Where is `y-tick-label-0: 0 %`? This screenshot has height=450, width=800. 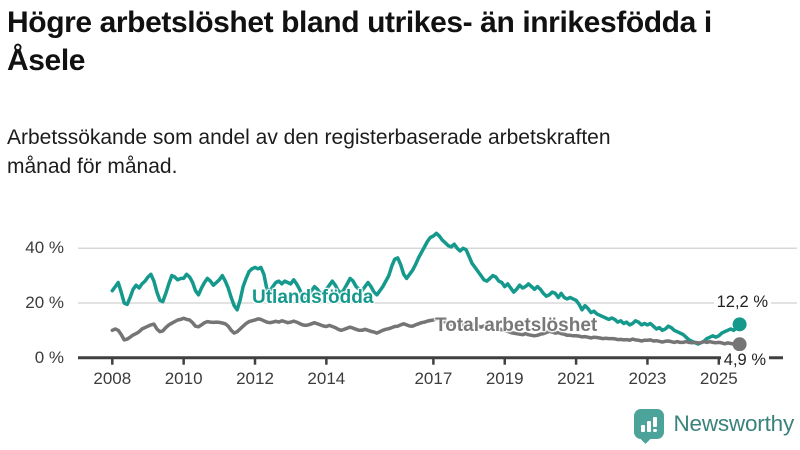 y-tick-label-0: 0 % is located at coordinates (49, 357).